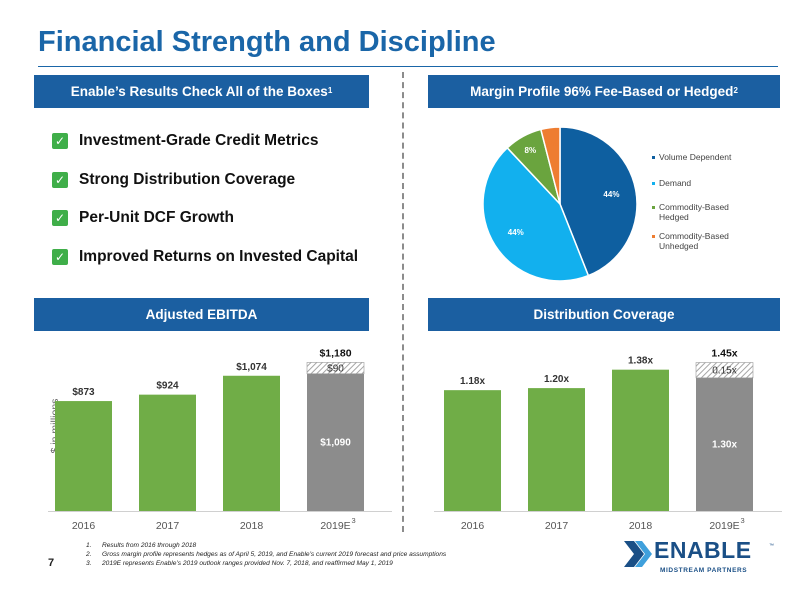  What do you see at coordinates (266, 545) in the screenshot?
I see `footnote: 1. Results from 2016 through 2018` at bounding box center [266, 545].